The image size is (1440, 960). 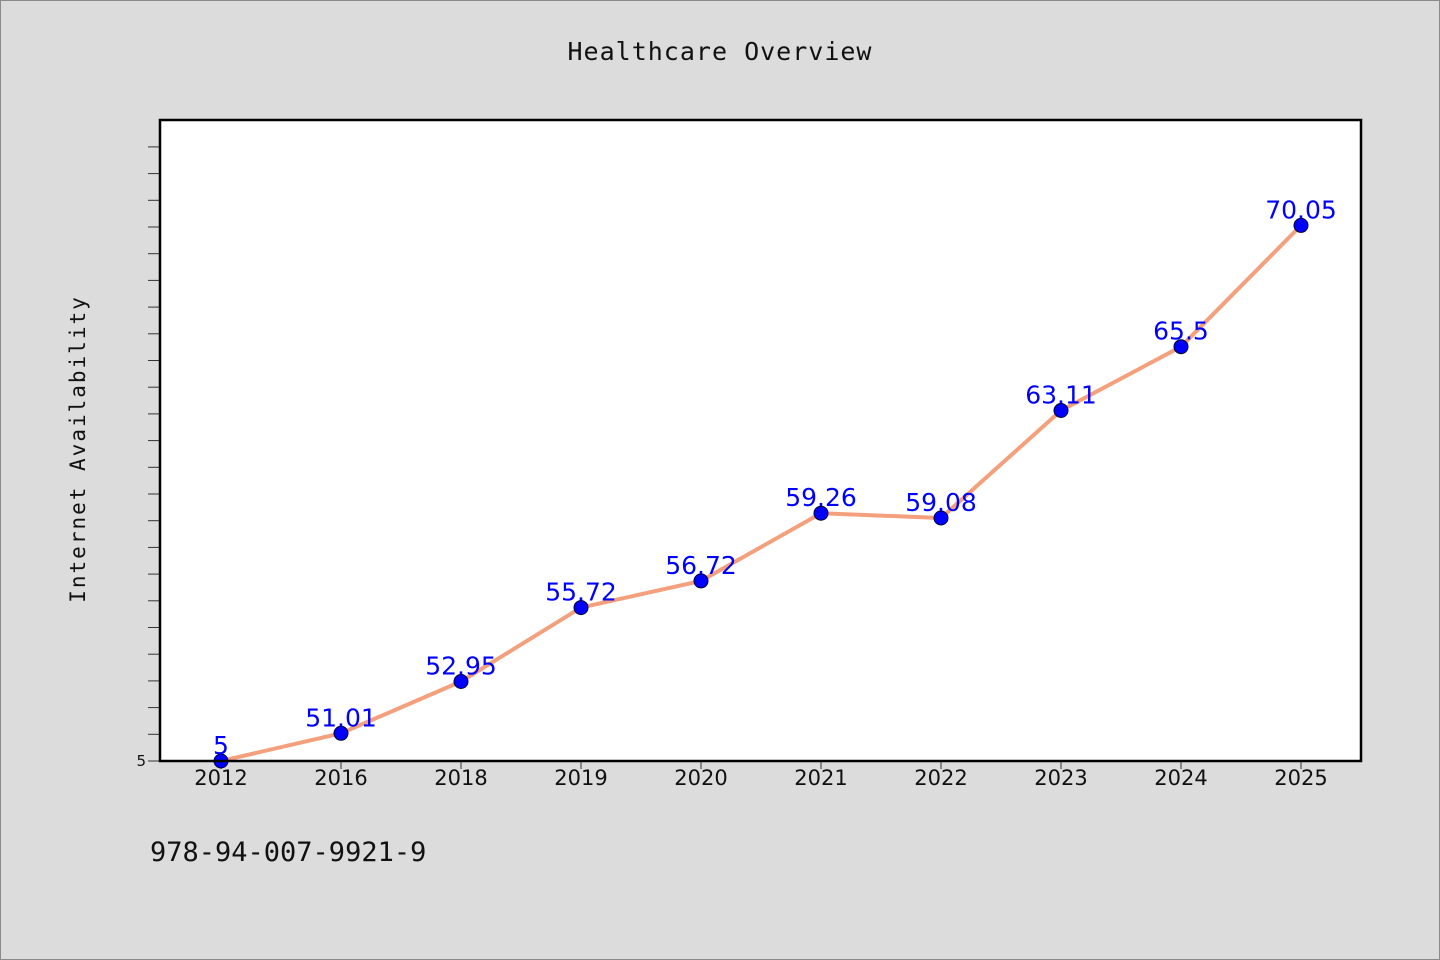 I want to click on data-label: 59.08, so click(x=941, y=502).